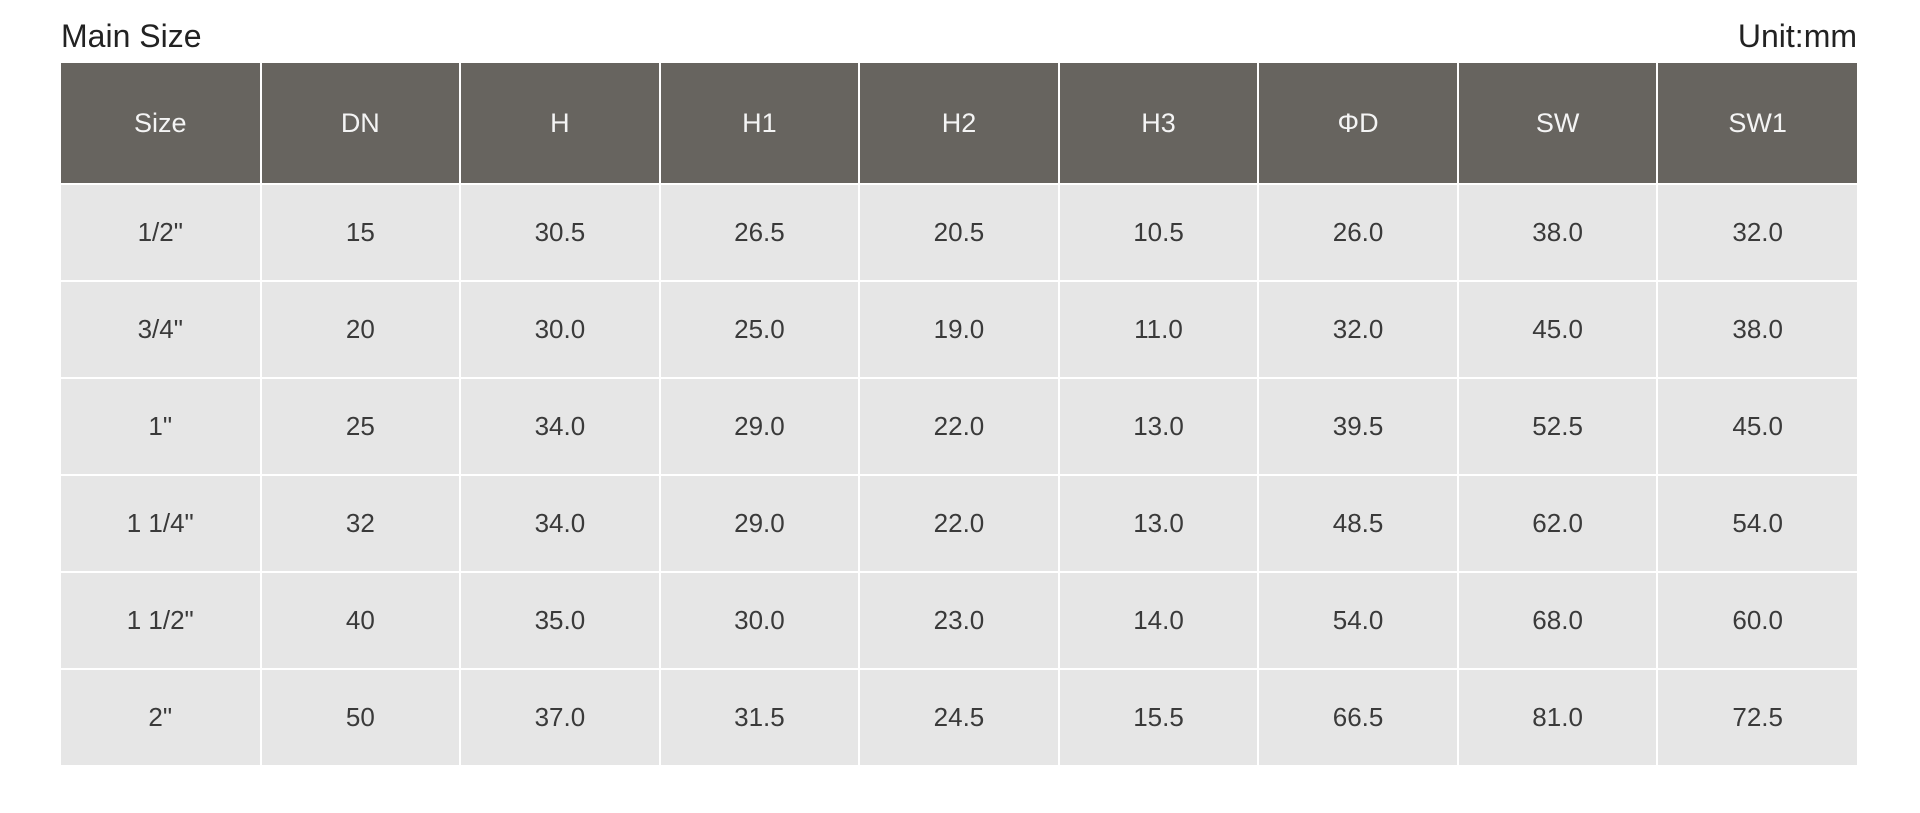 This screenshot has width=1920, height=813. Describe the element at coordinates (1358, 523) in the screenshot. I see `table-cell: 48.5` at that location.